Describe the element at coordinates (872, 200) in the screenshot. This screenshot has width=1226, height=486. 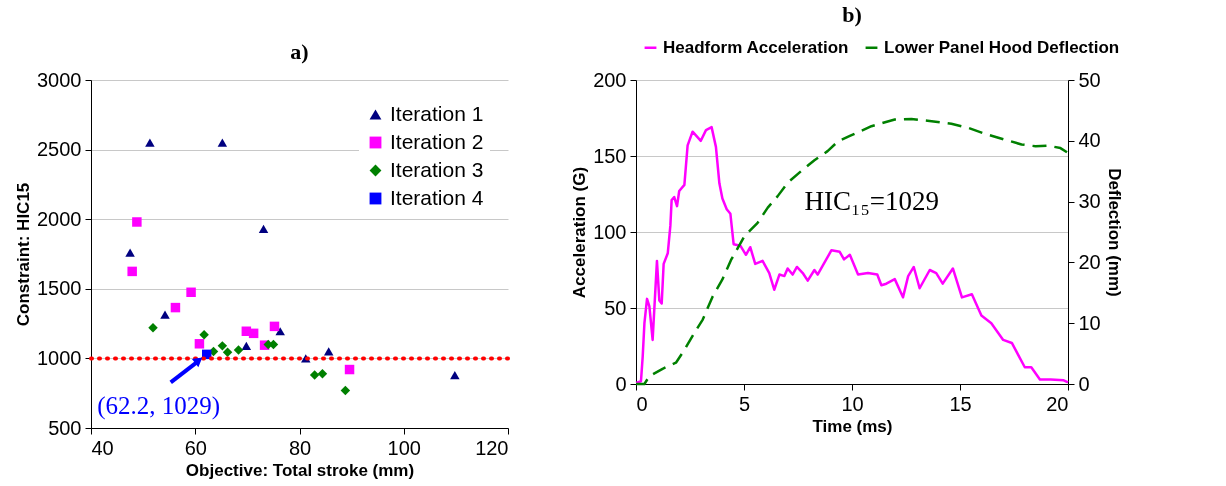
I see `annotation: HIC₁₅=1029` at that location.